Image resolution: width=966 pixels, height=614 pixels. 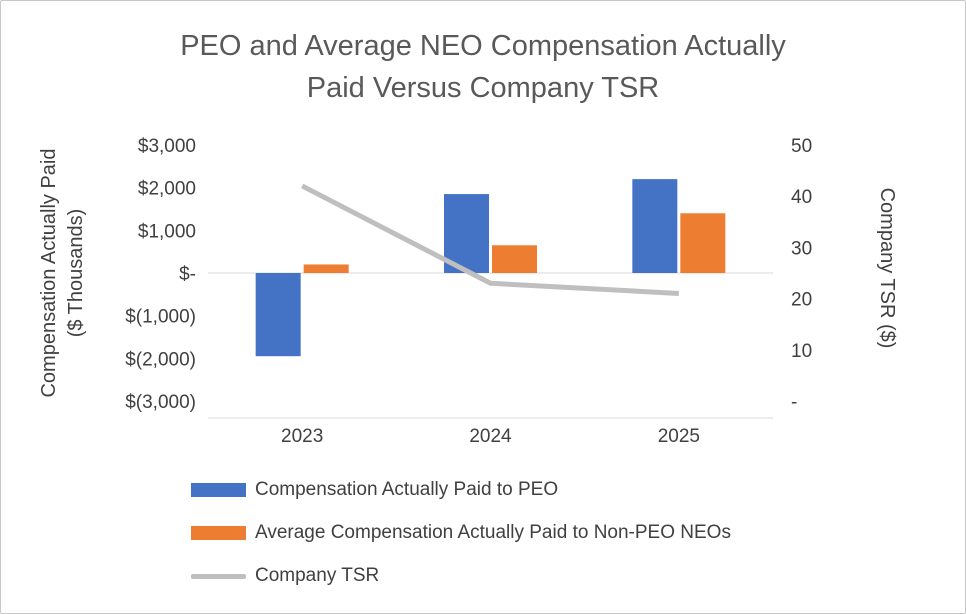 I want to click on chart-title-line2: Paid Versus Company TSR, so click(x=483, y=88).